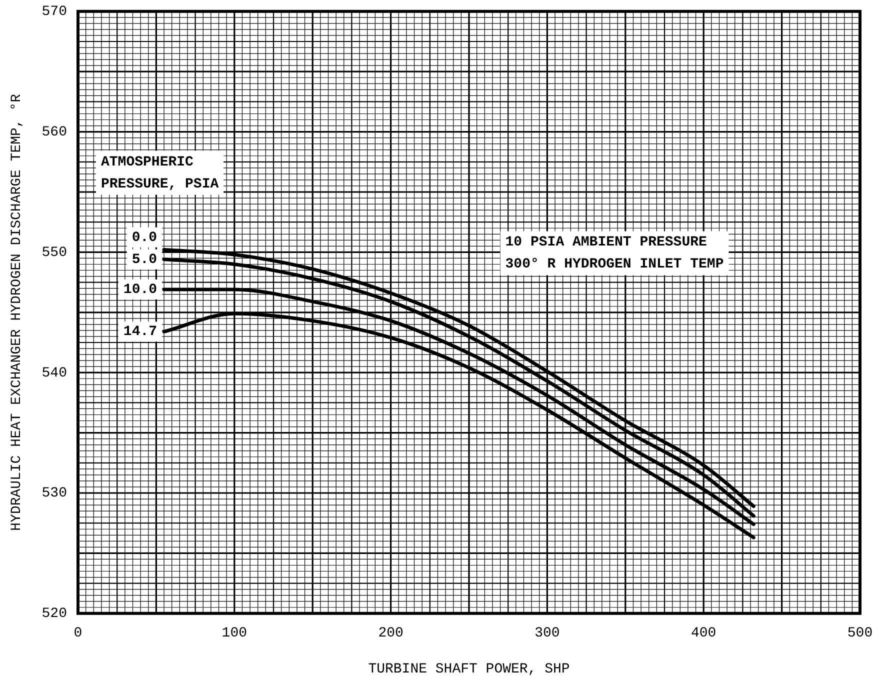  What do you see at coordinates (140, 332) in the screenshot?
I see `series-label: 14.7` at bounding box center [140, 332].